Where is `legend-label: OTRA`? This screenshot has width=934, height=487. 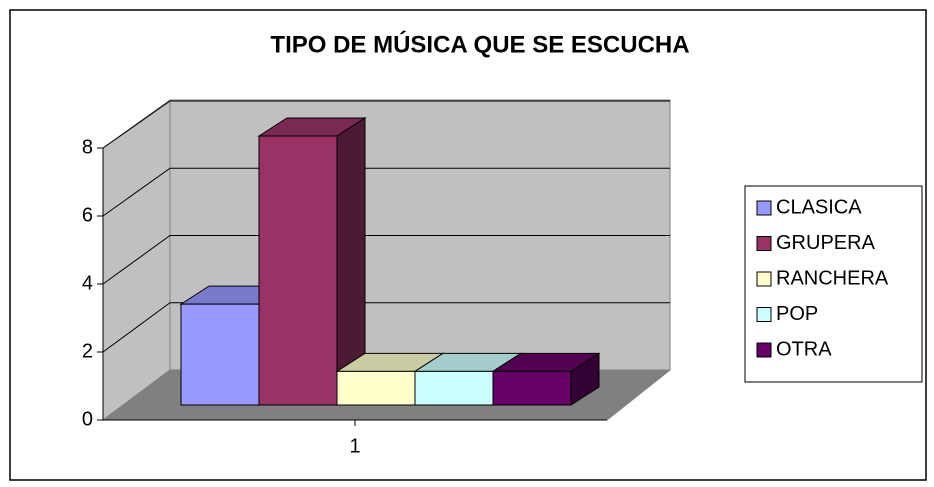
legend-label: OTRA is located at coordinates (804, 349).